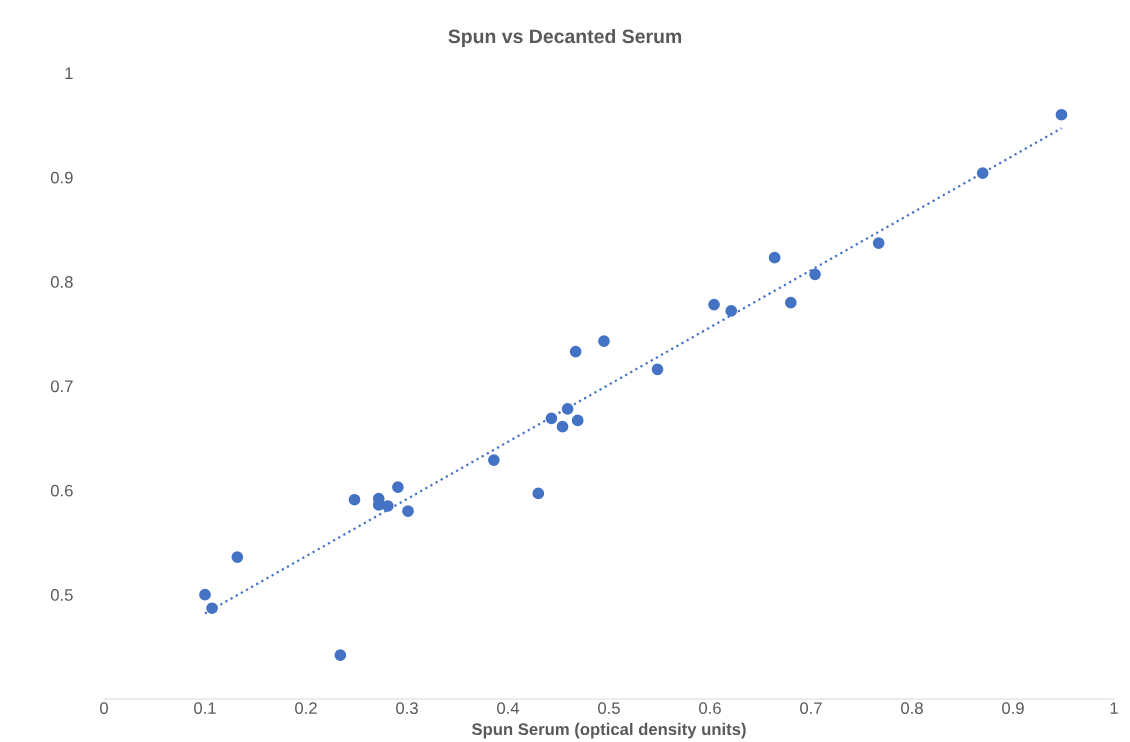 Image resolution: width=1130 pixels, height=742 pixels. I want to click on x-tick-label: 0.4, so click(508, 708).